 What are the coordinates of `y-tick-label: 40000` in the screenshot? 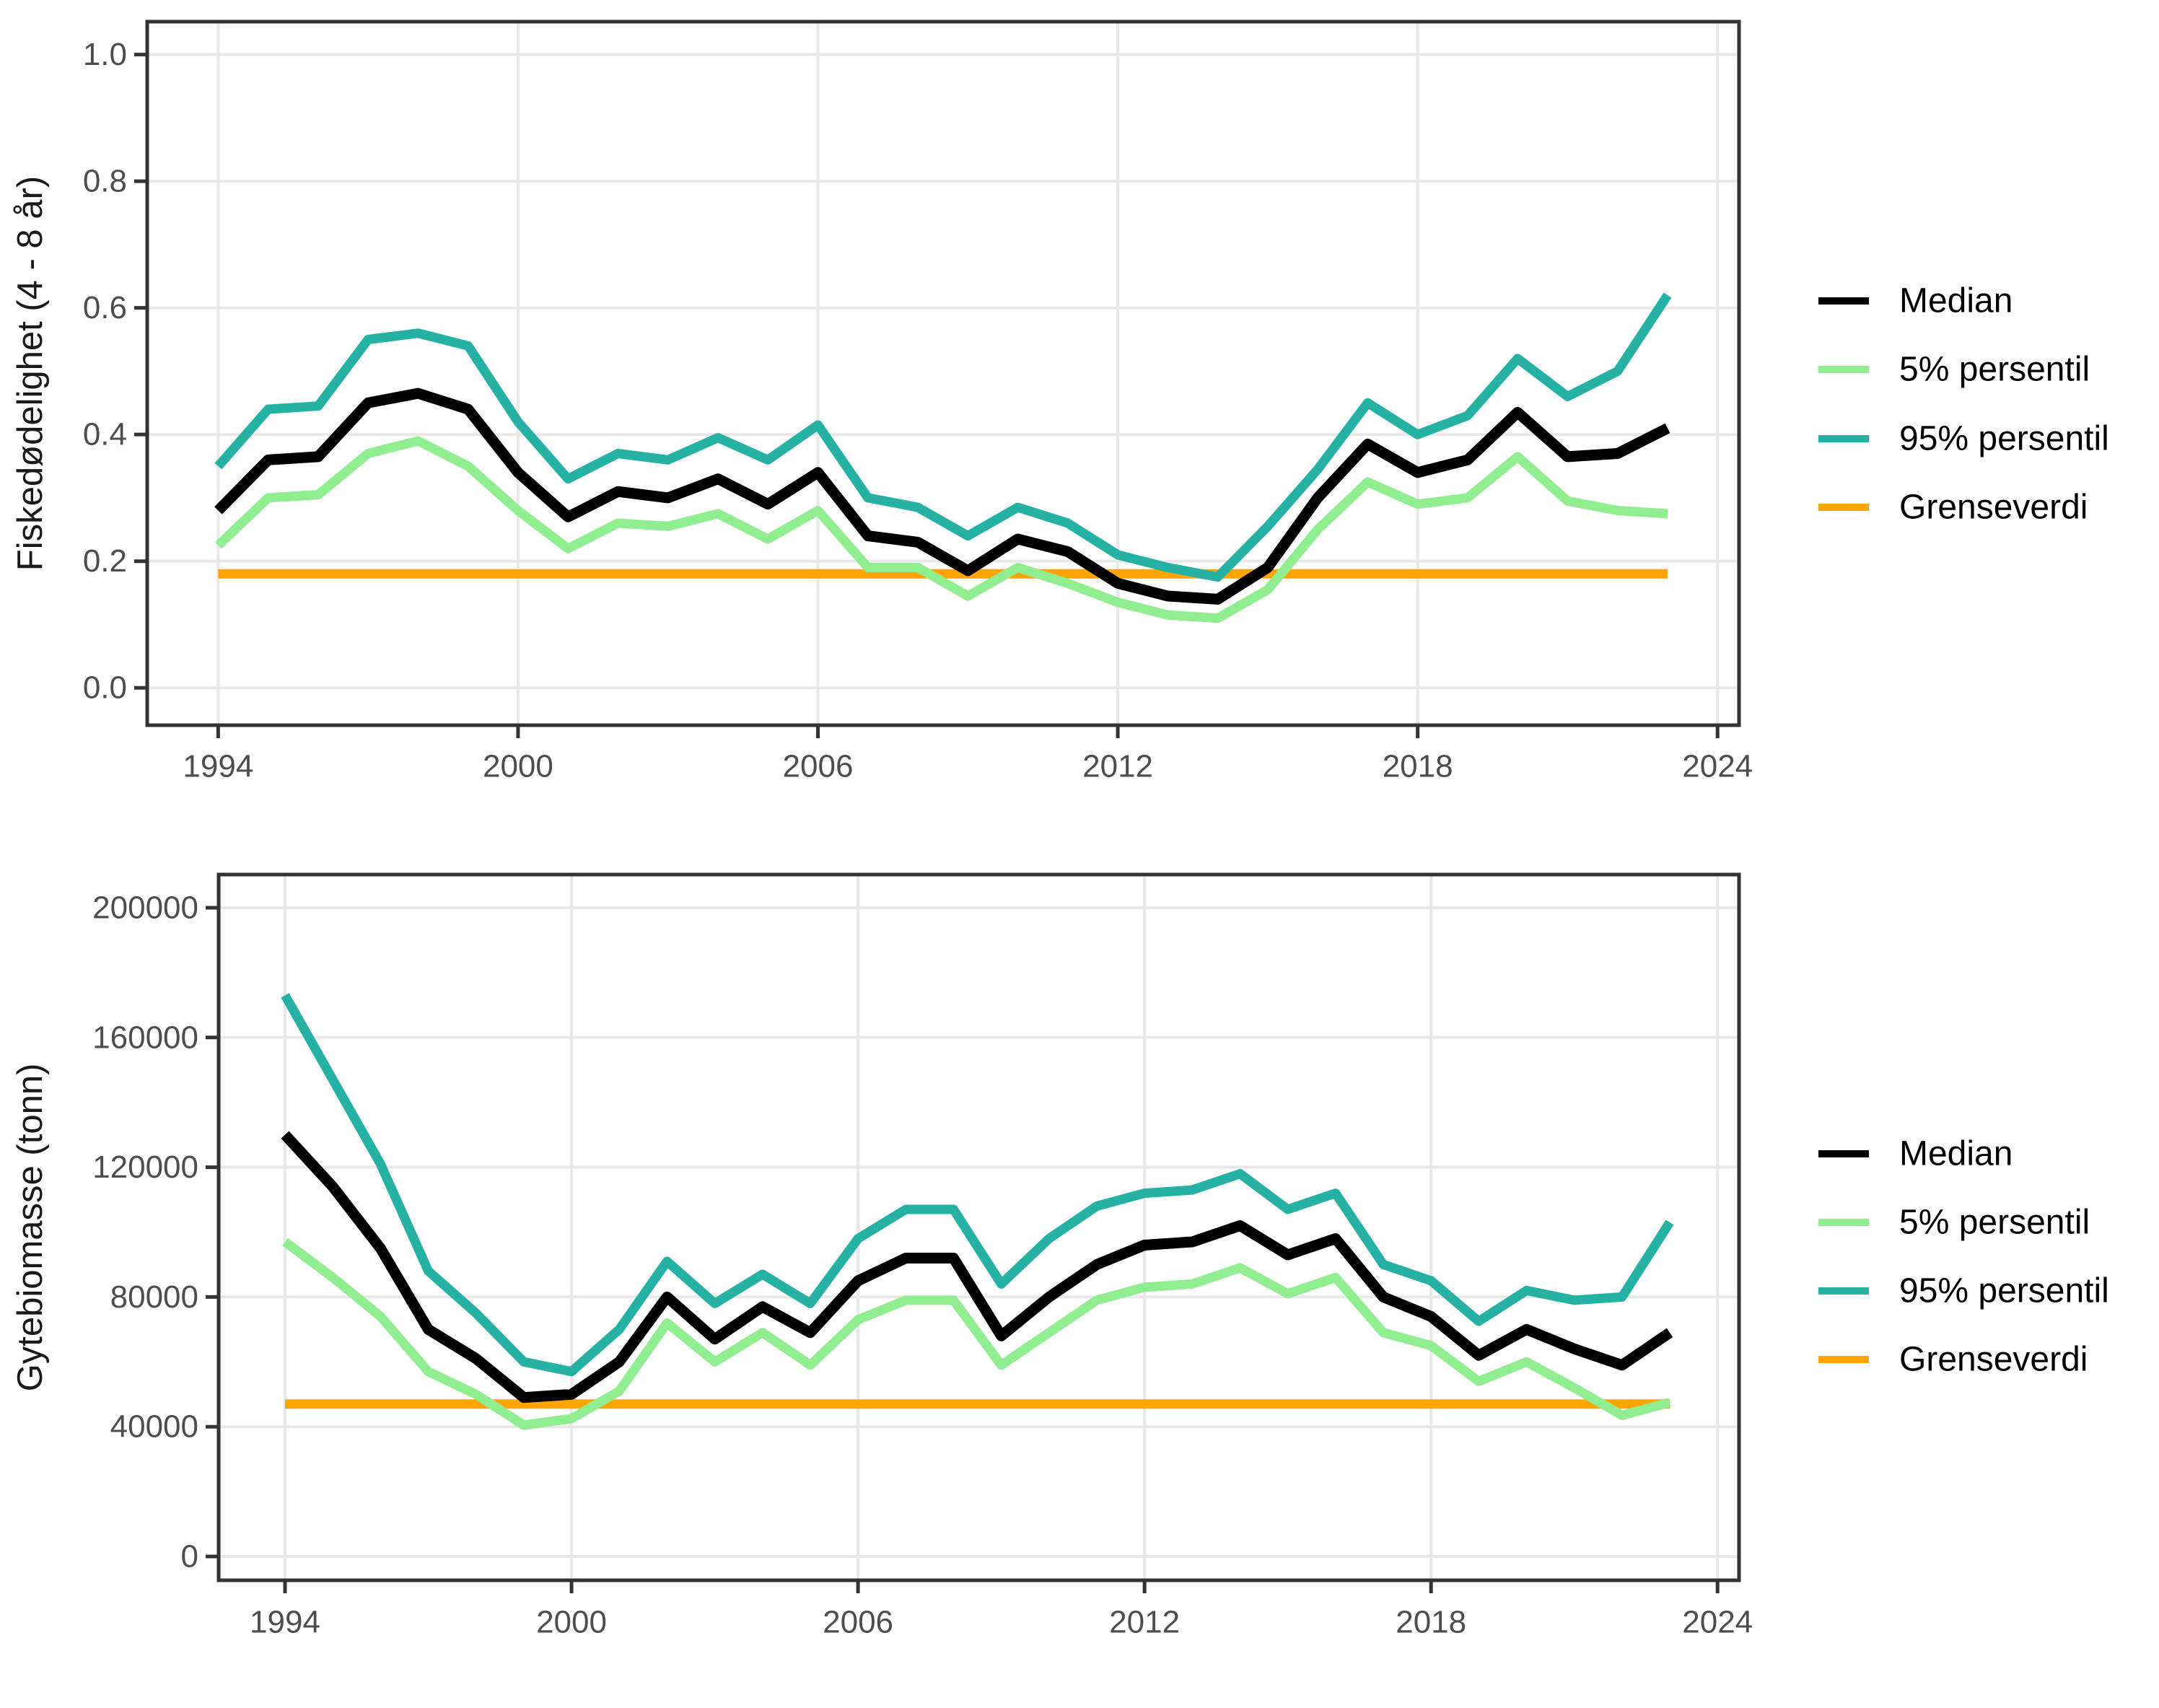 It's located at (154, 1427).